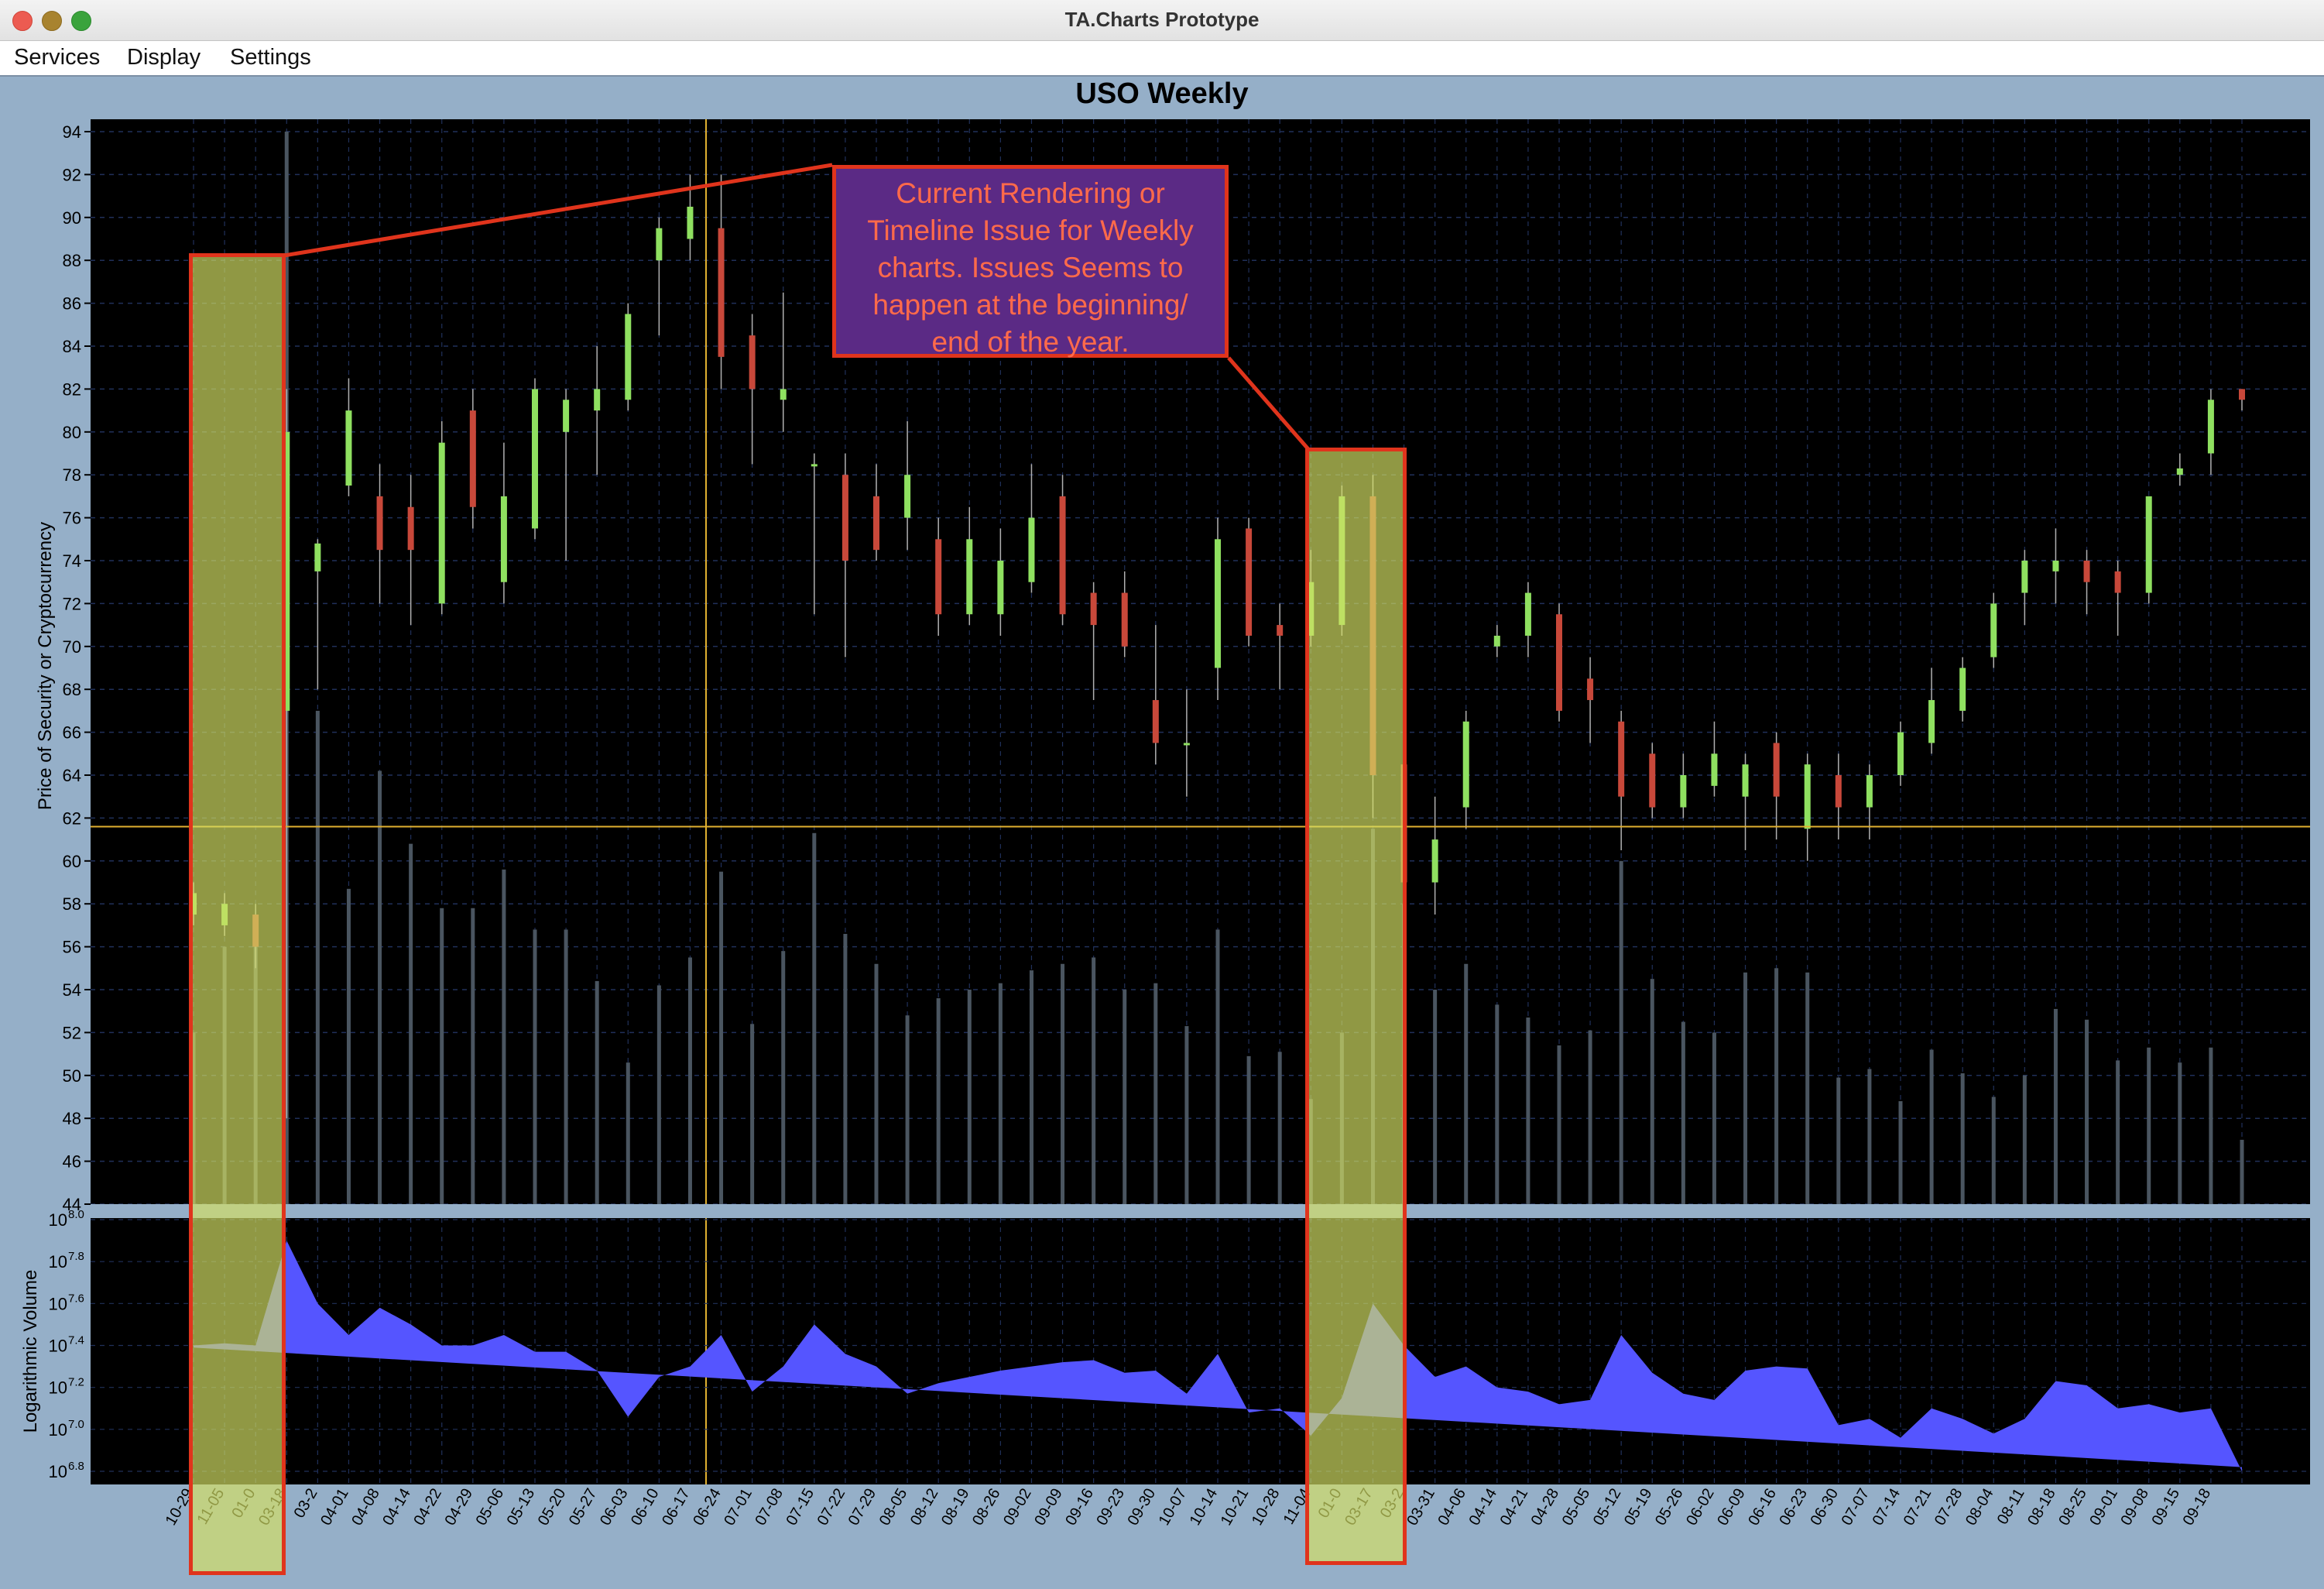 The height and width of the screenshot is (1589, 2324). I want to click on price-tick-label: 56, so click(72, 947).